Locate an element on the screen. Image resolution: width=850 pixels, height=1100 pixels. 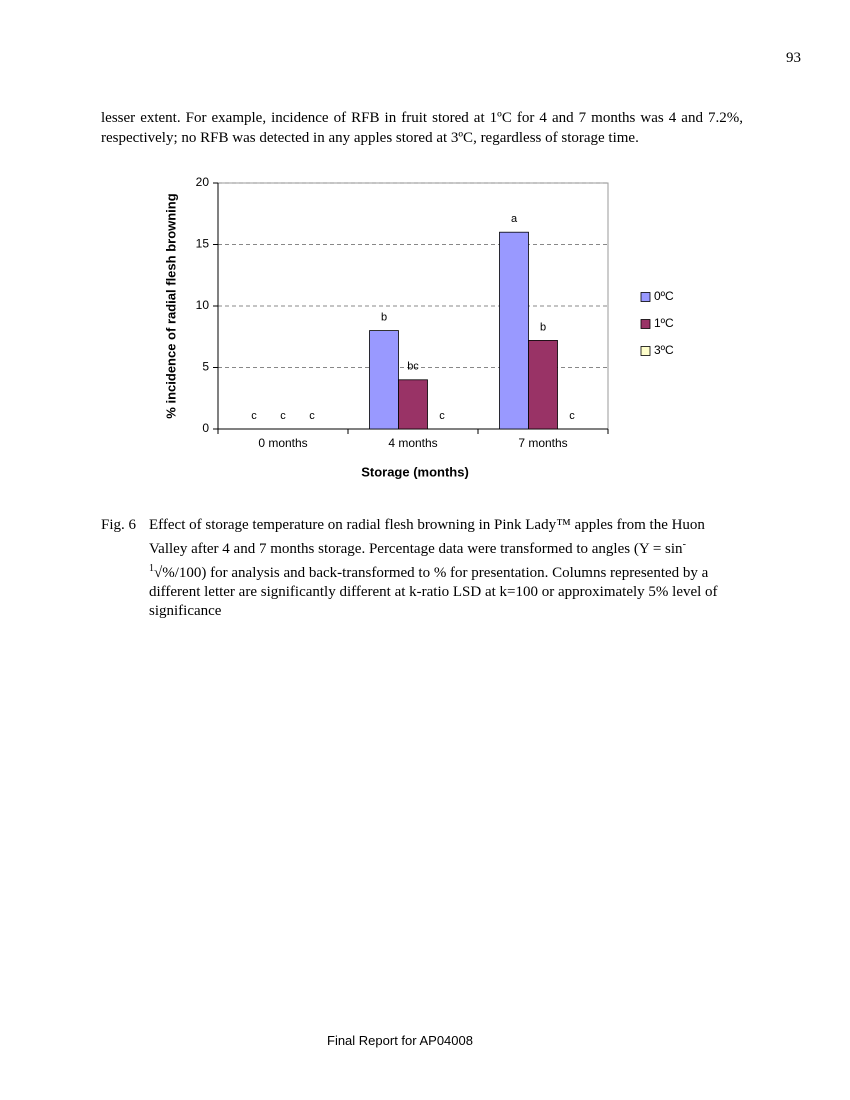
y-tick-label: 5 is located at coordinates (205, 367).